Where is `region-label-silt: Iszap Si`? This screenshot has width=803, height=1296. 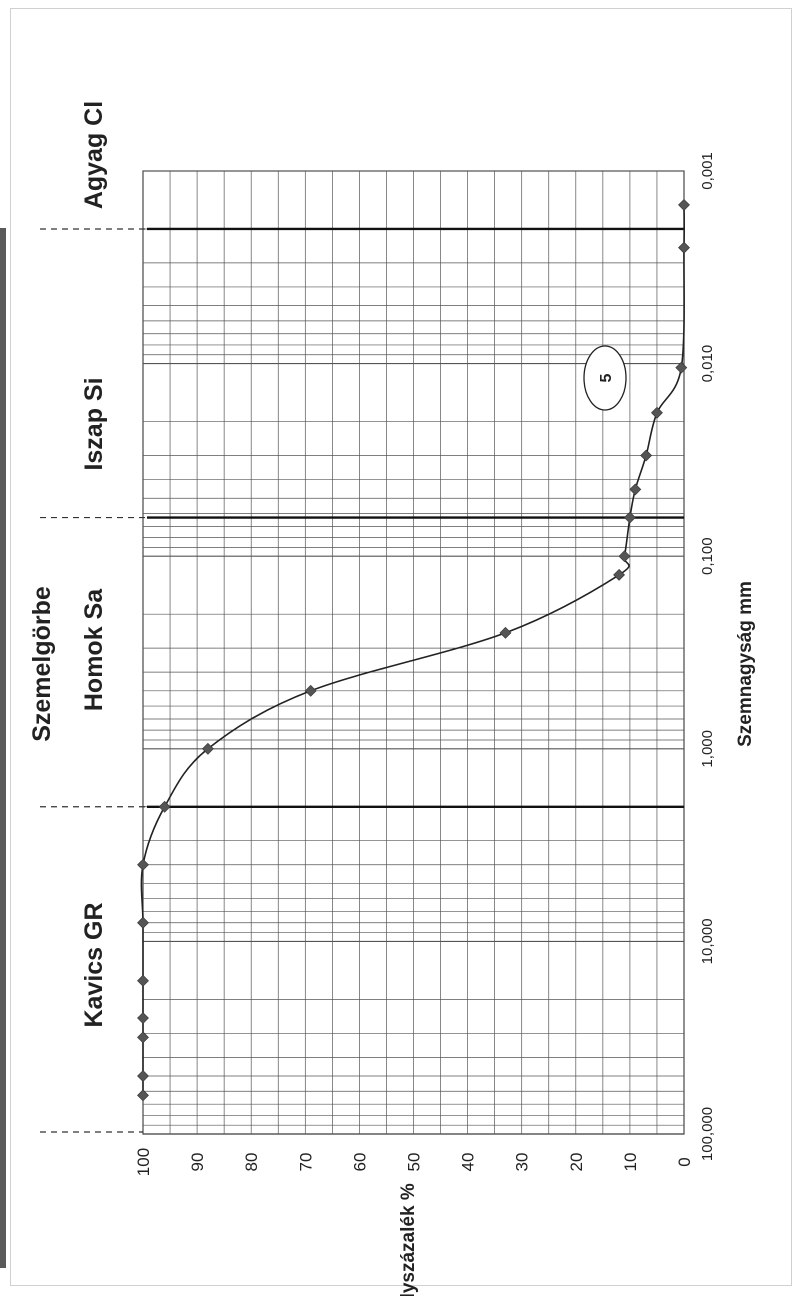
region-label-silt: Iszap Si is located at coordinates (94, 423).